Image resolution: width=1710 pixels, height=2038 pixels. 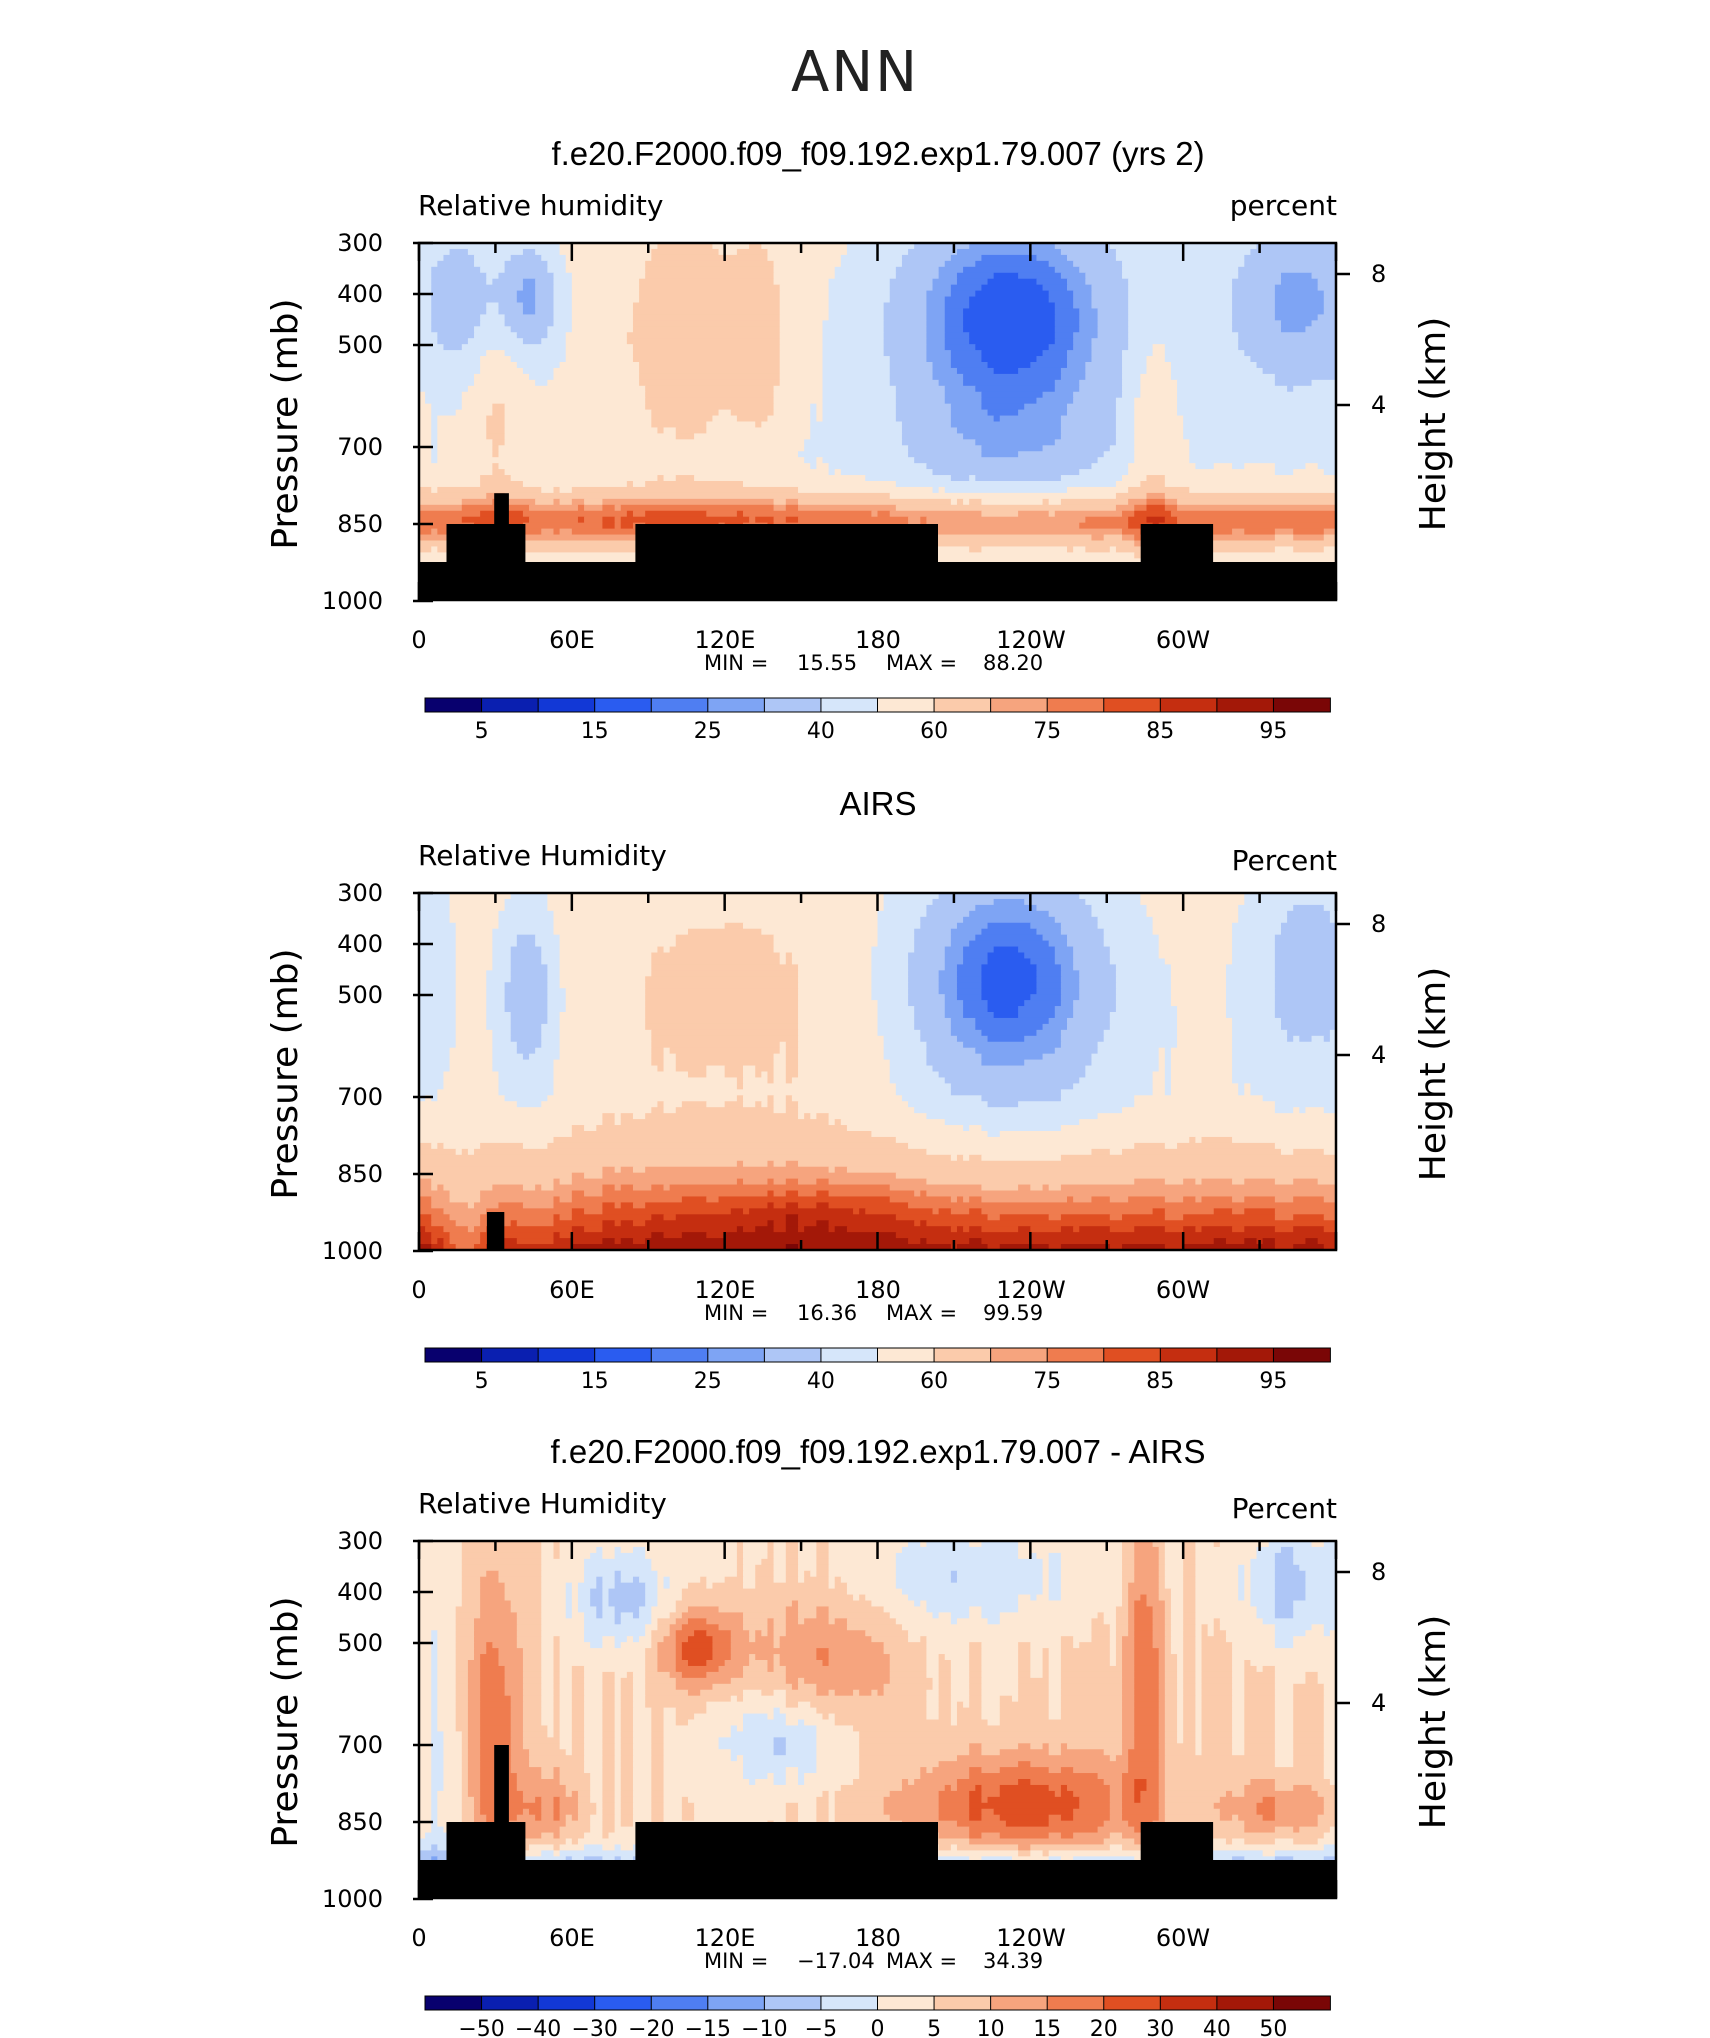 What do you see at coordinates (360, 524) in the screenshot?
I see `y-tick-label: 850` at bounding box center [360, 524].